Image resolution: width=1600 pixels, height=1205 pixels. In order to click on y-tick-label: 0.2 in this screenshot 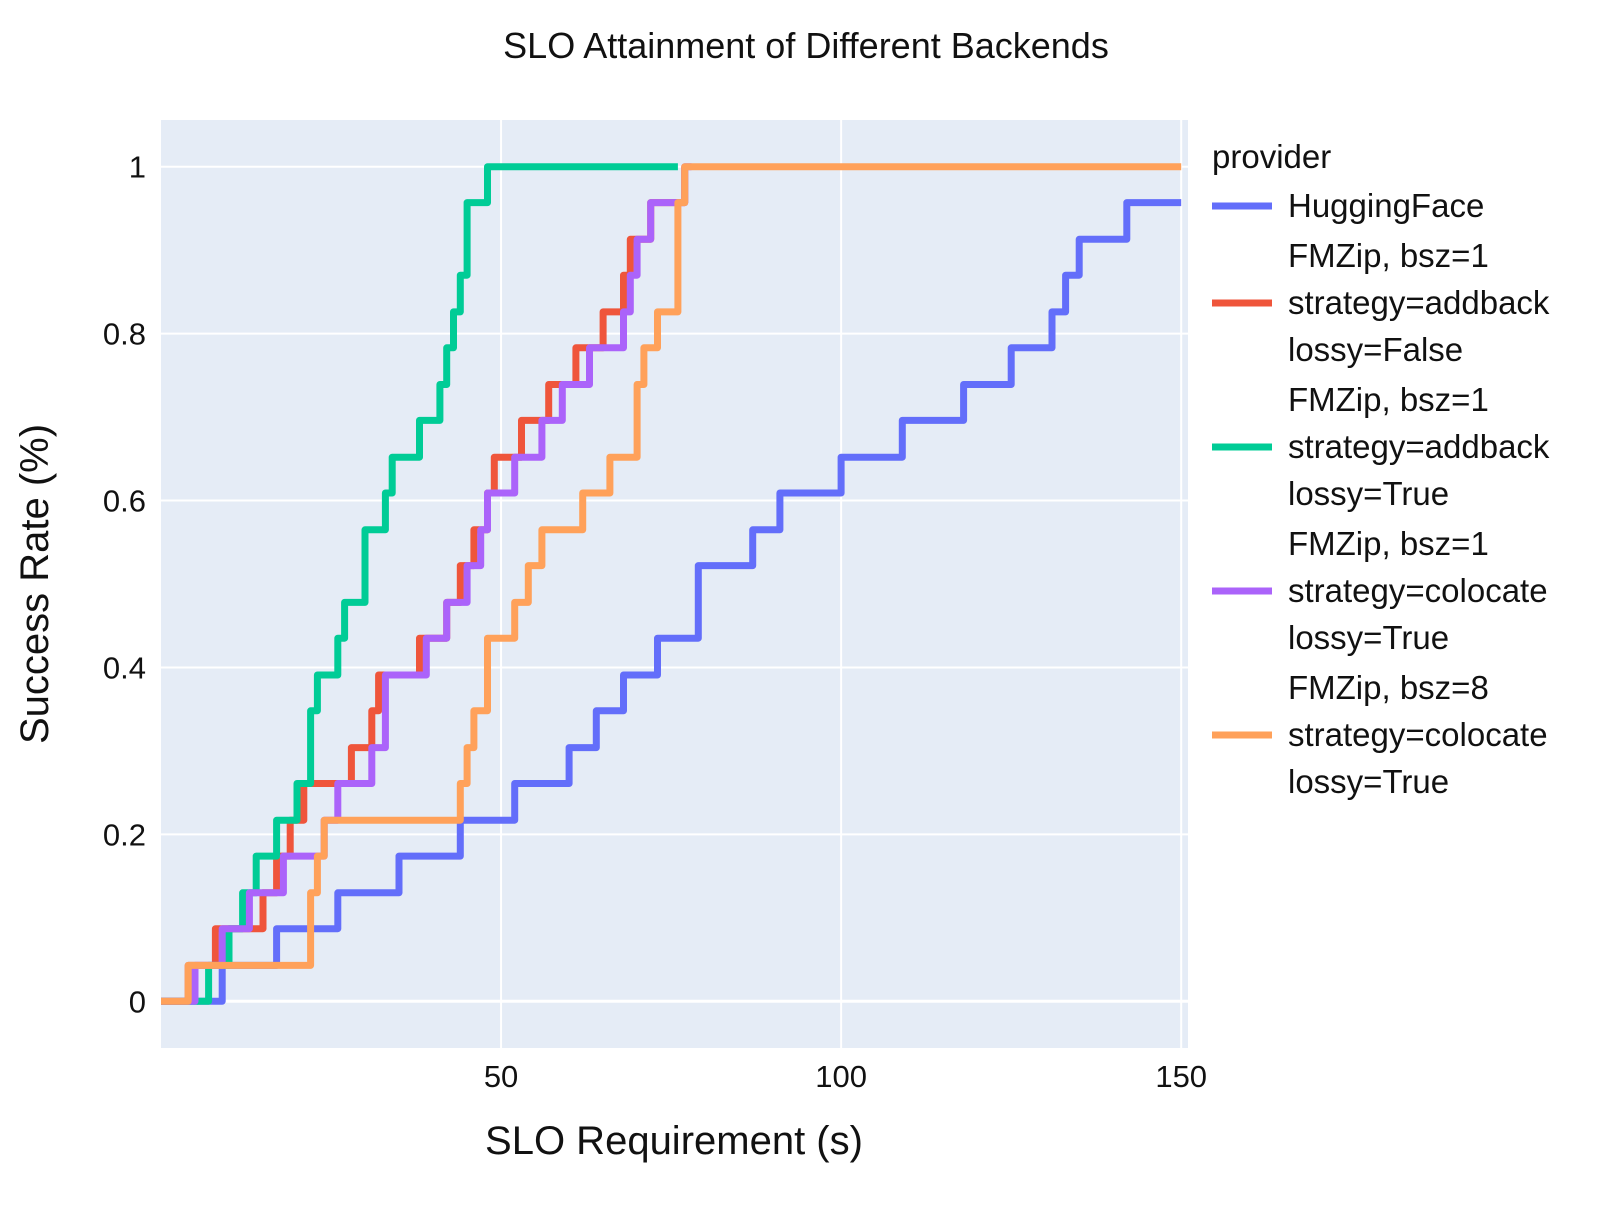, I will do `click(124, 834)`.